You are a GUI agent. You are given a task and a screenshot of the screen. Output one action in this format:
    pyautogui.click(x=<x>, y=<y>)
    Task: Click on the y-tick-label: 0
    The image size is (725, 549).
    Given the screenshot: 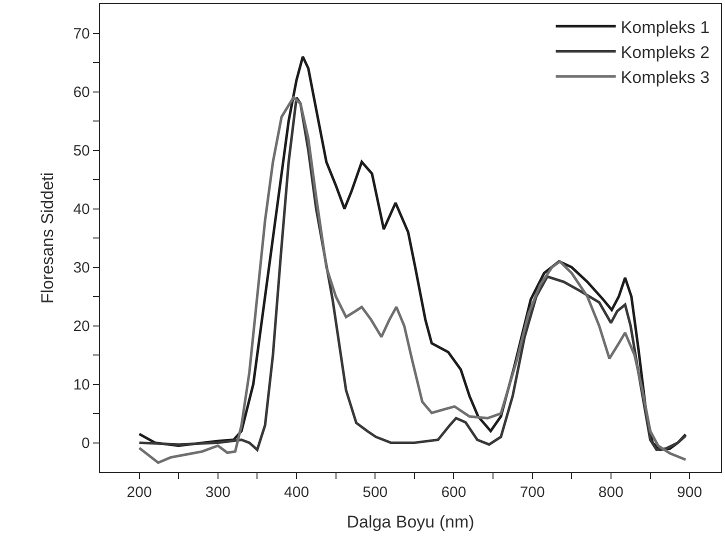 What is the action you would take?
    pyautogui.click(x=86, y=443)
    